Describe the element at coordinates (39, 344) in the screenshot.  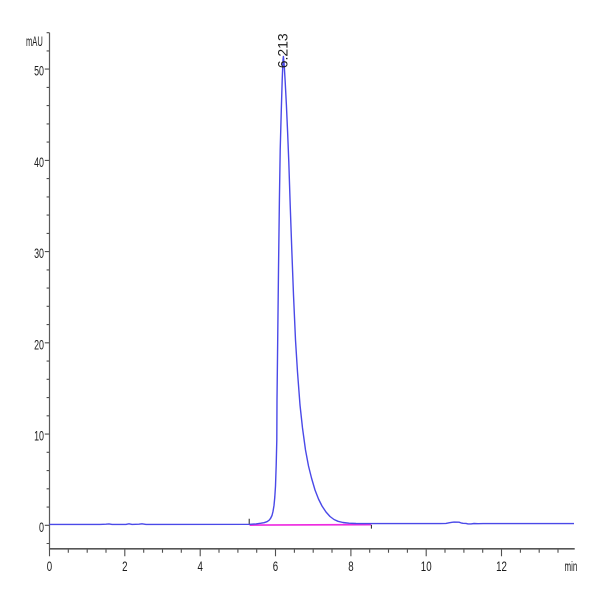
I see `svg-text: 20` at that location.